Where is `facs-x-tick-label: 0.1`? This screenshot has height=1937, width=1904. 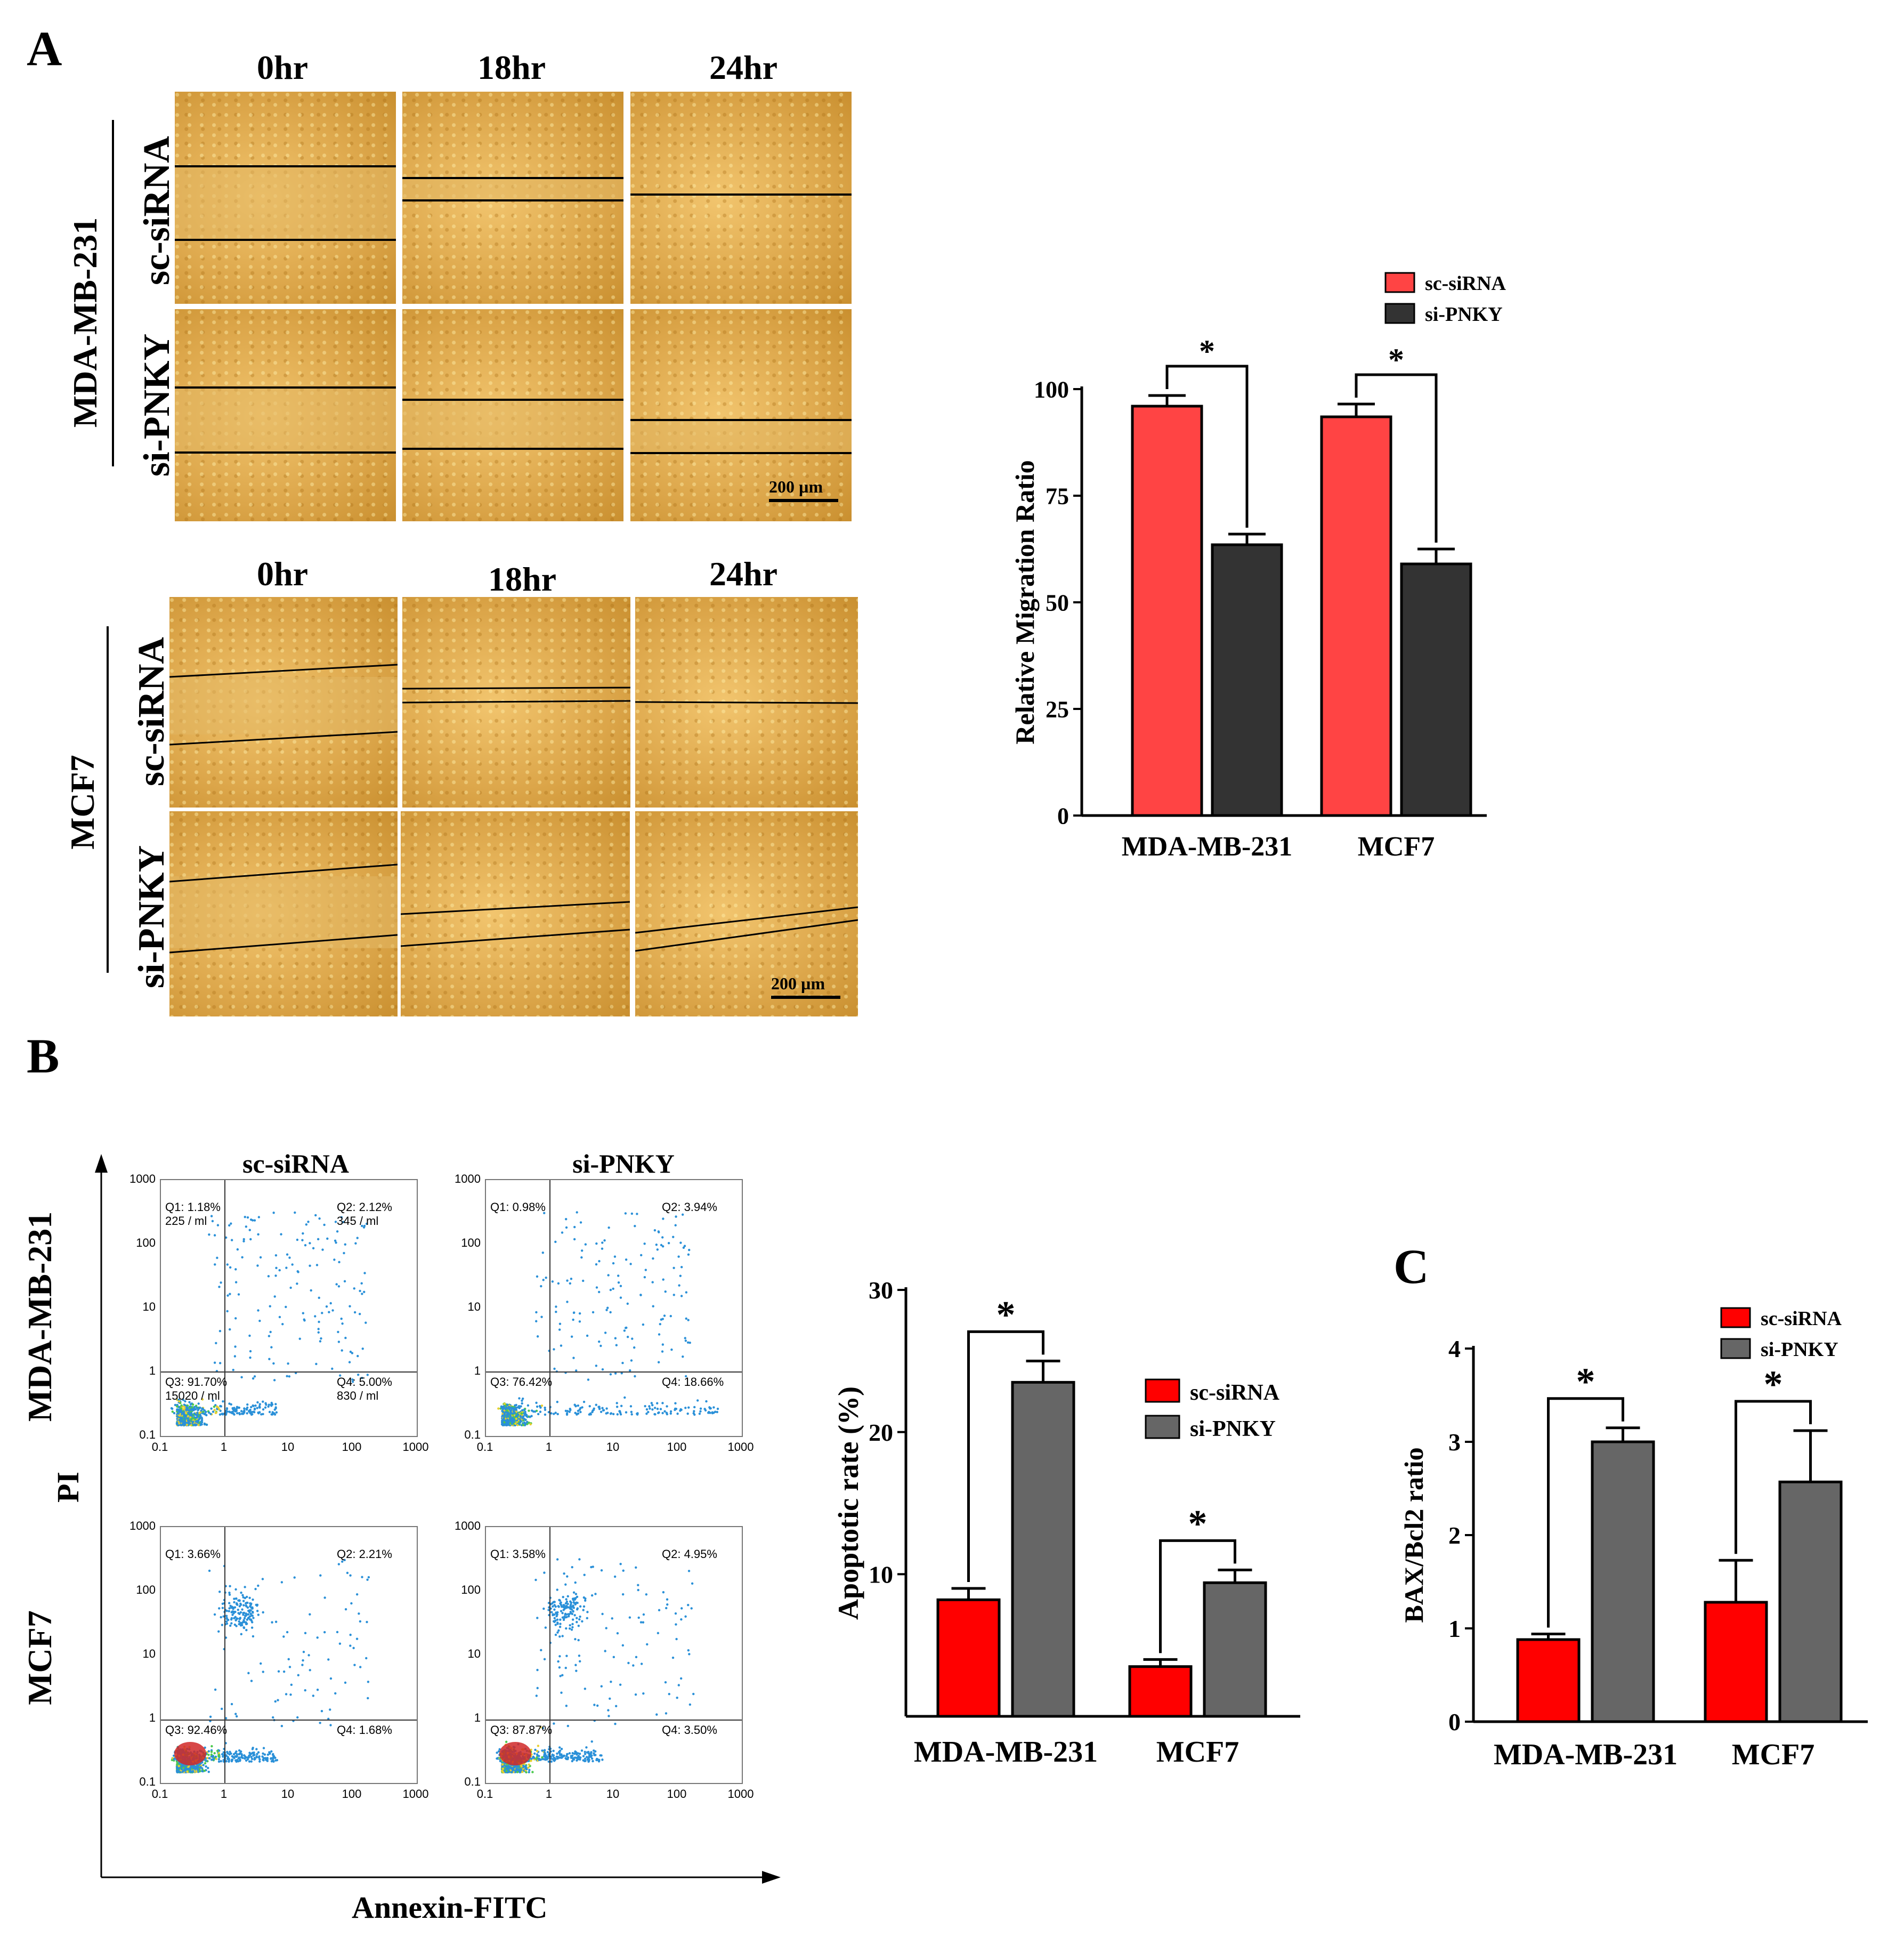 facs-x-tick-label: 0.1 is located at coordinates (484, 1794).